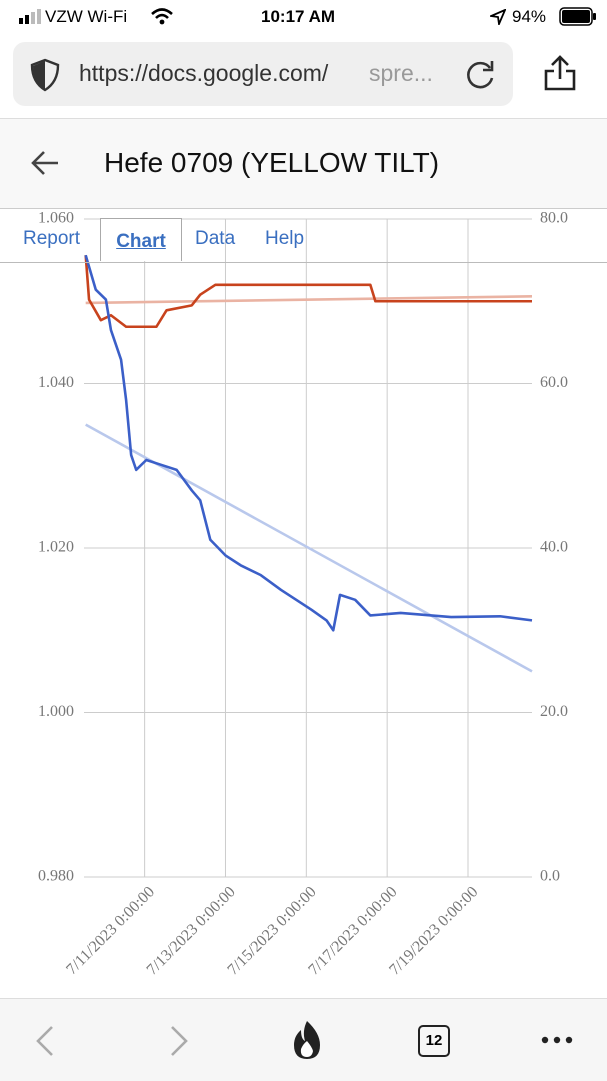 The width and height of the screenshot is (607, 1081). What do you see at coordinates (434, 1041) in the screenshot?
I see `tab-count: 12` at bounding box center [434, 1041].